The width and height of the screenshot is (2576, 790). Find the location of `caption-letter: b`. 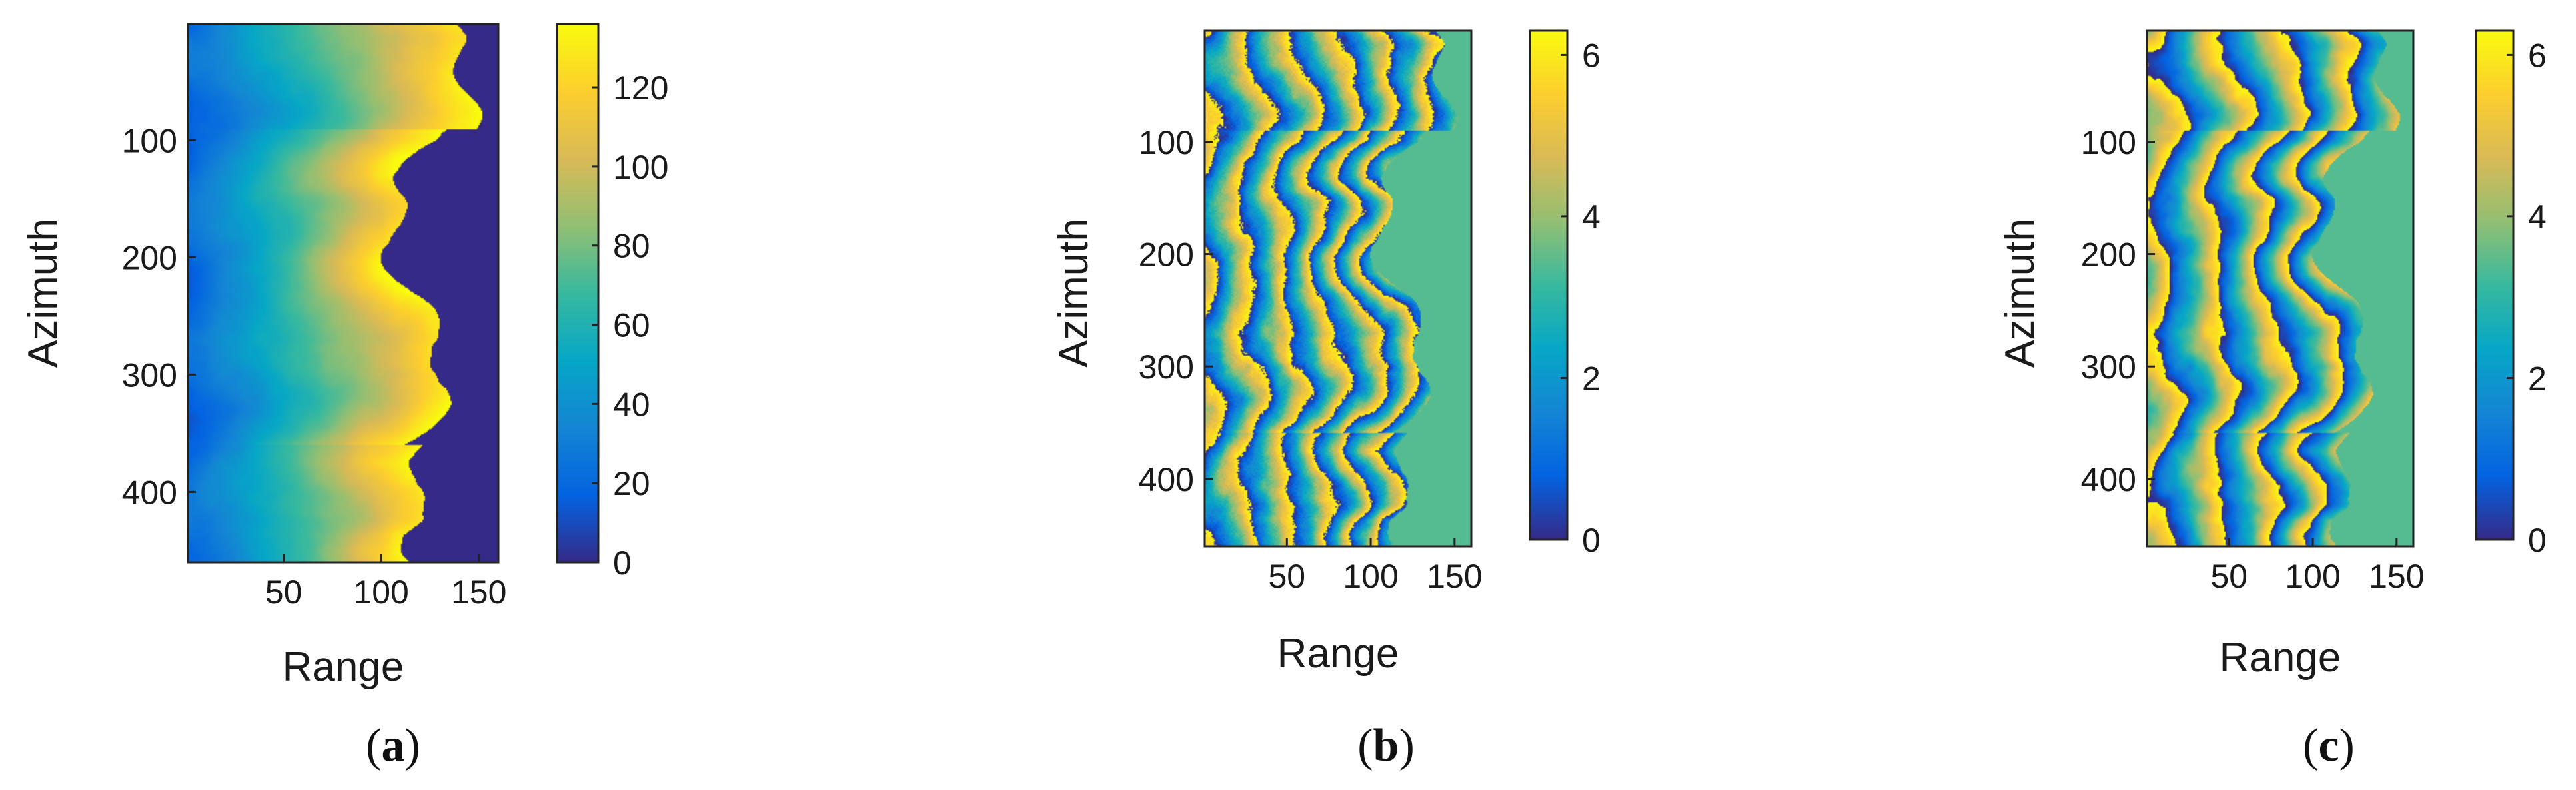

caption-letter: b is located at coordinates (1386, 745).